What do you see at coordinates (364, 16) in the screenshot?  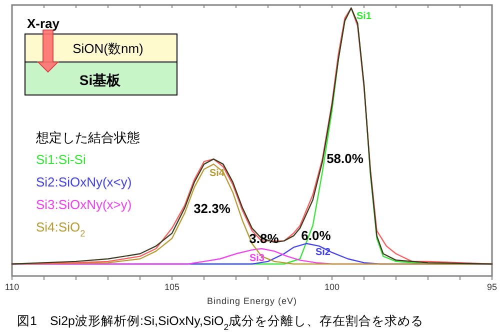 I see `annotation: Si1` at bounding box center [364, 16].